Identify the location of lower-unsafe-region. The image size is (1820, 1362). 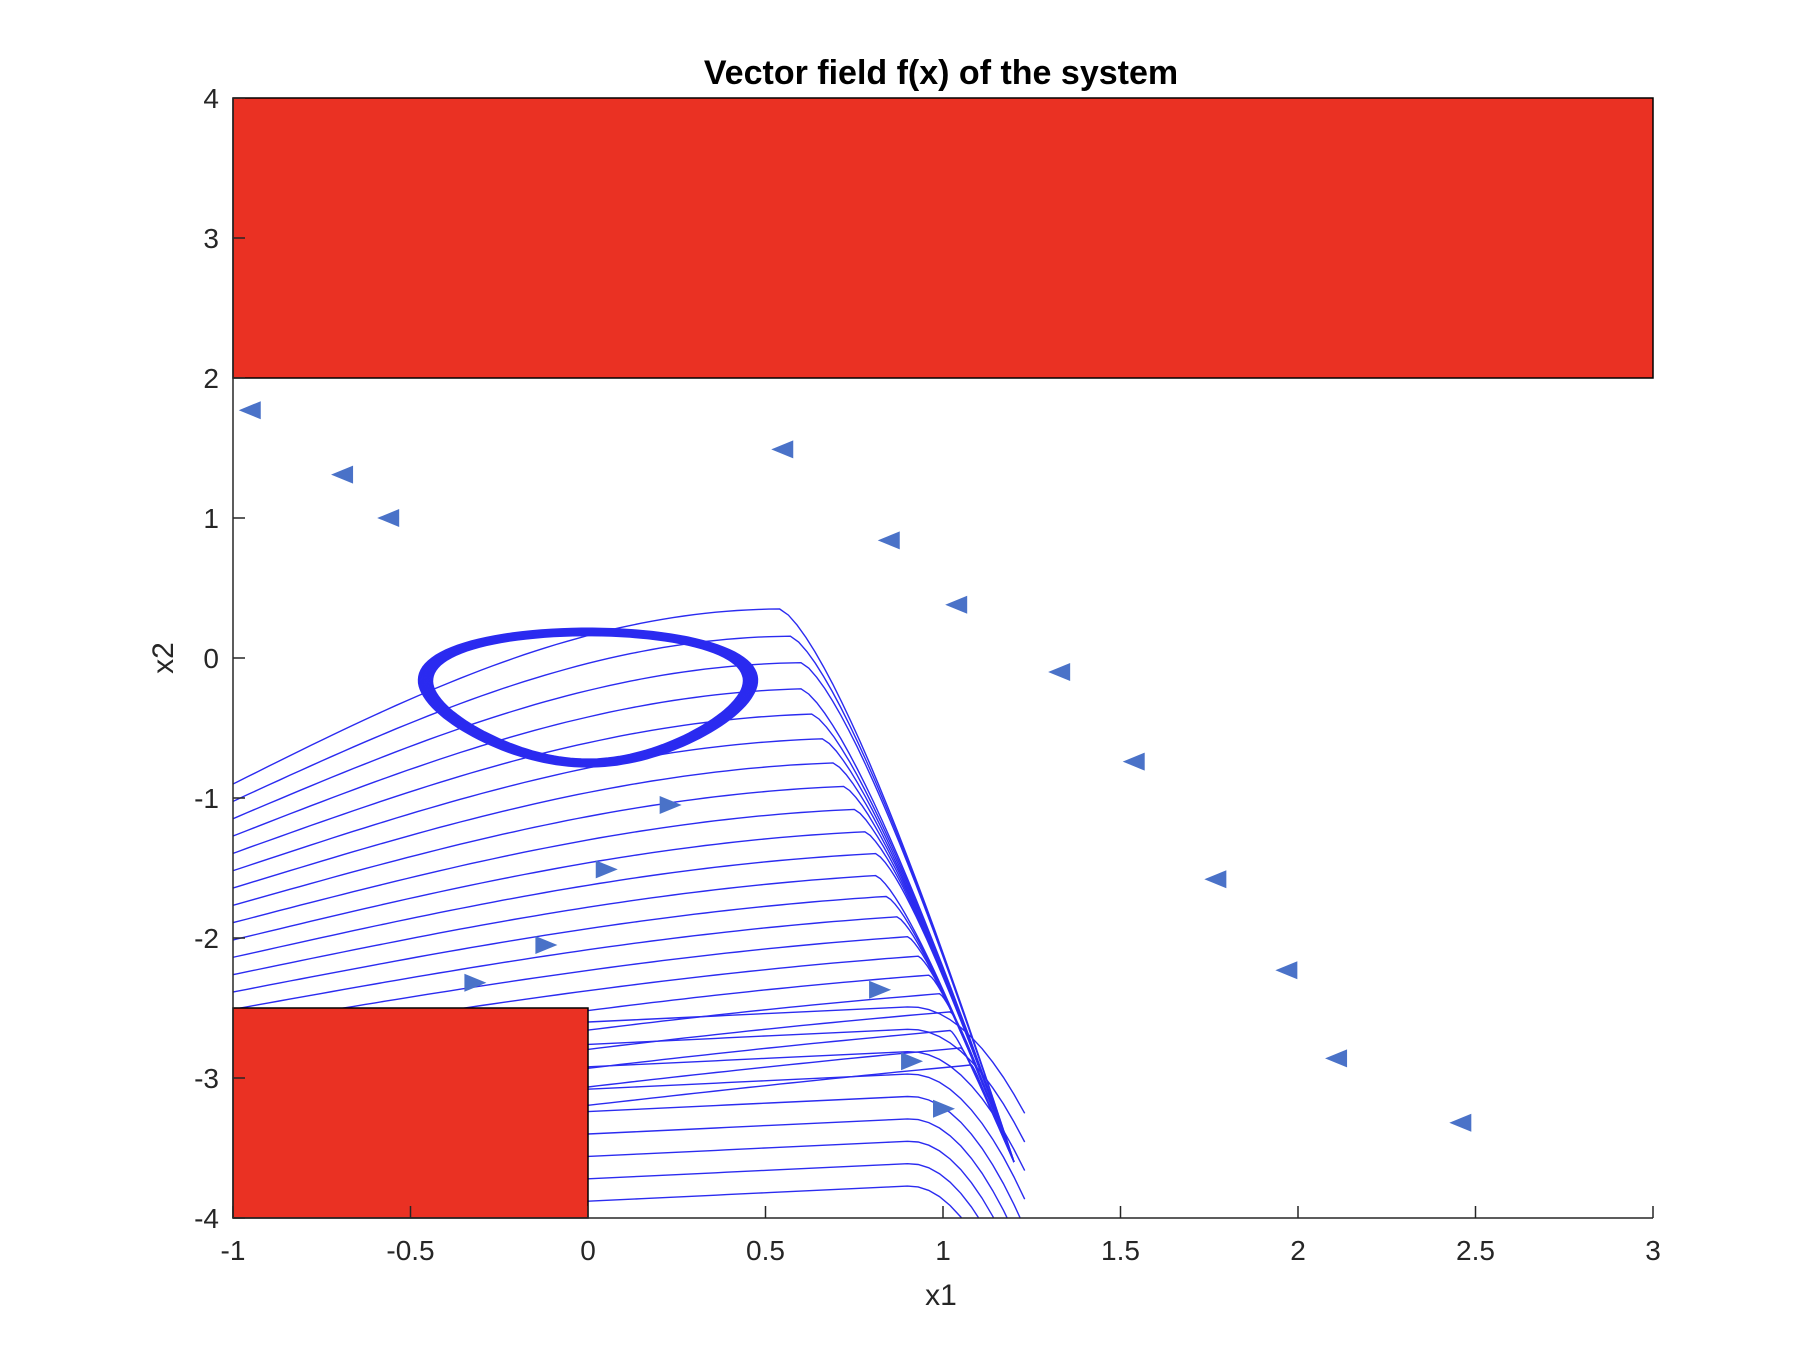
(410, 1113).